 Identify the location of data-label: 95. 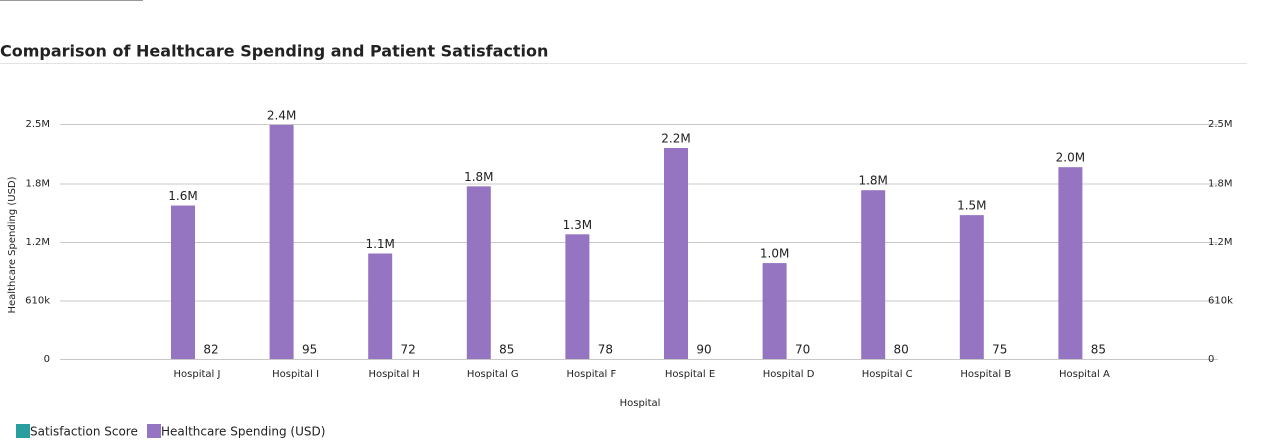
(309, 349).